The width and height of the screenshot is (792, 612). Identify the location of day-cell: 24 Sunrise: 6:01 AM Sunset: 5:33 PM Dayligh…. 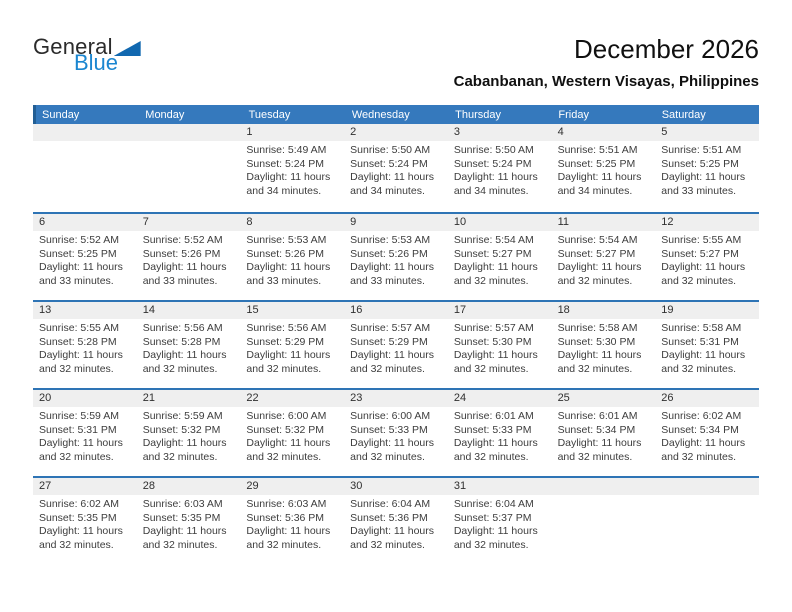
(499, 433).